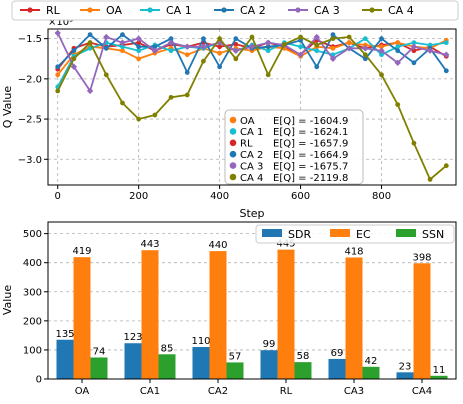  What do you see at coordinates (251, 155) in the screenshot?
I see `annotation-name-ca-2: CA 2` at bounding box center [251, 155].